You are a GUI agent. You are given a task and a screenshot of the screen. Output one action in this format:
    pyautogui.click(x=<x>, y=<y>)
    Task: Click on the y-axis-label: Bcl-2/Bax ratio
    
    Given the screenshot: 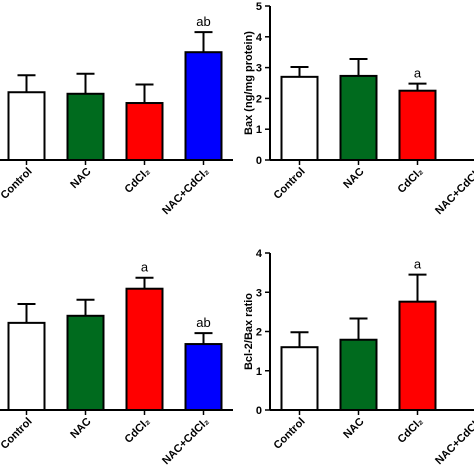 What is the action you would take?
    pyautogui.click(x=249, y=331)
    